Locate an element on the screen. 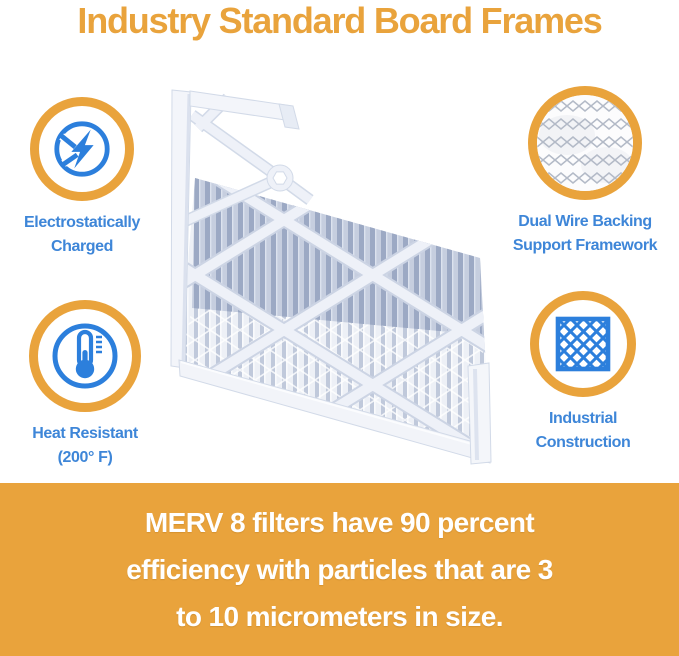  page-title: Industry Standard Board Frames is located at coordinates (339, 20).